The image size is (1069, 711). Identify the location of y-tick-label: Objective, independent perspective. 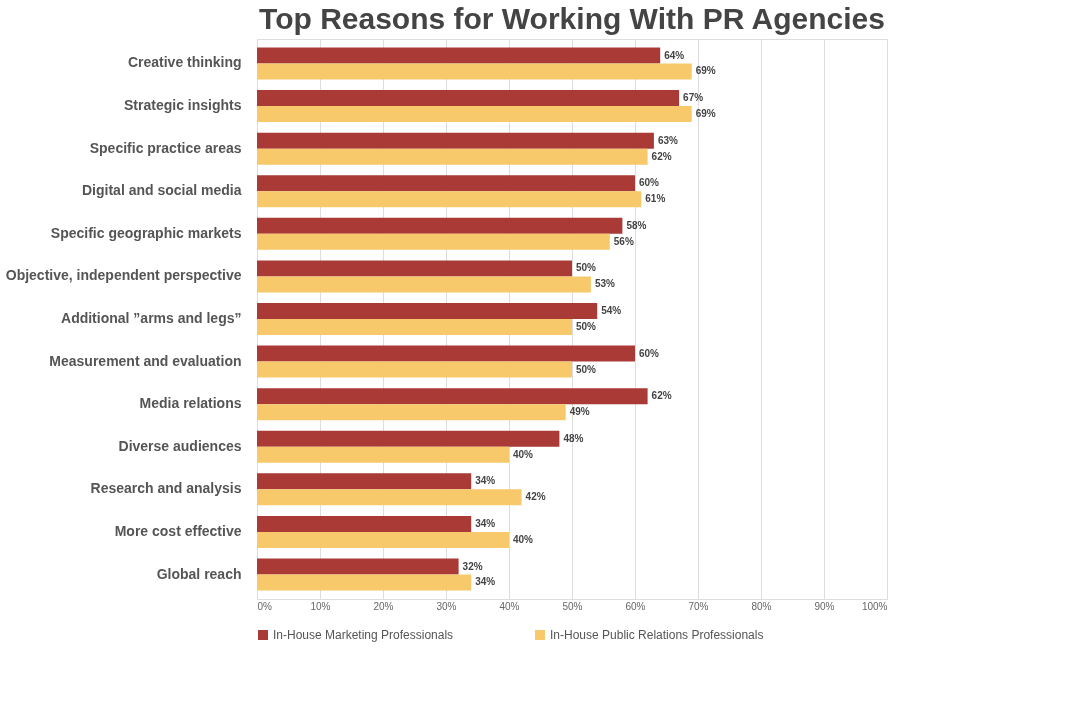
(123, 275).